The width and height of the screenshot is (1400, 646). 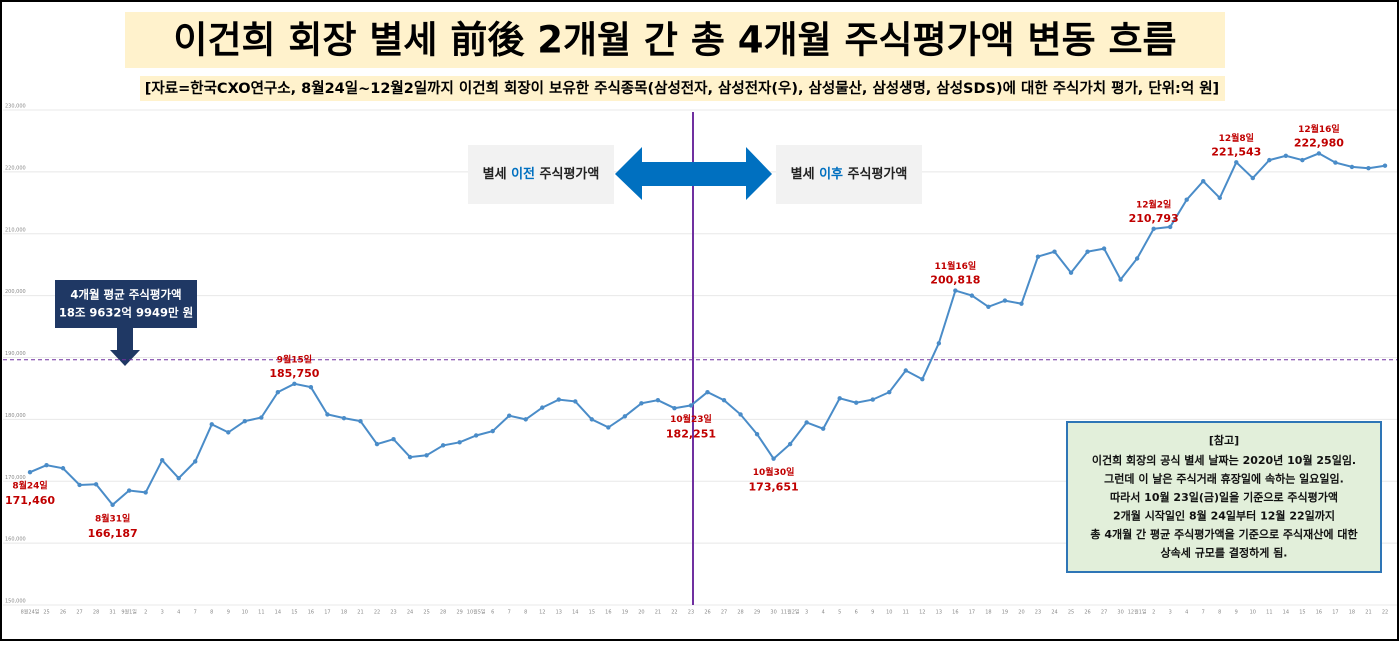 What do you see at coordinates (1302, 613) in the screenshot?
I see `x-tick-label: 15` at bounding box center [1302, 613].